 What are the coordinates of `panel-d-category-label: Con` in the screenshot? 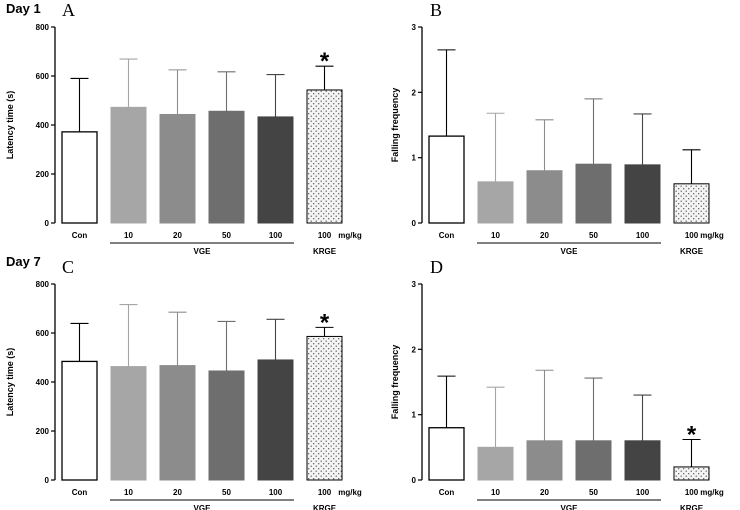 It's located at (447, 492).